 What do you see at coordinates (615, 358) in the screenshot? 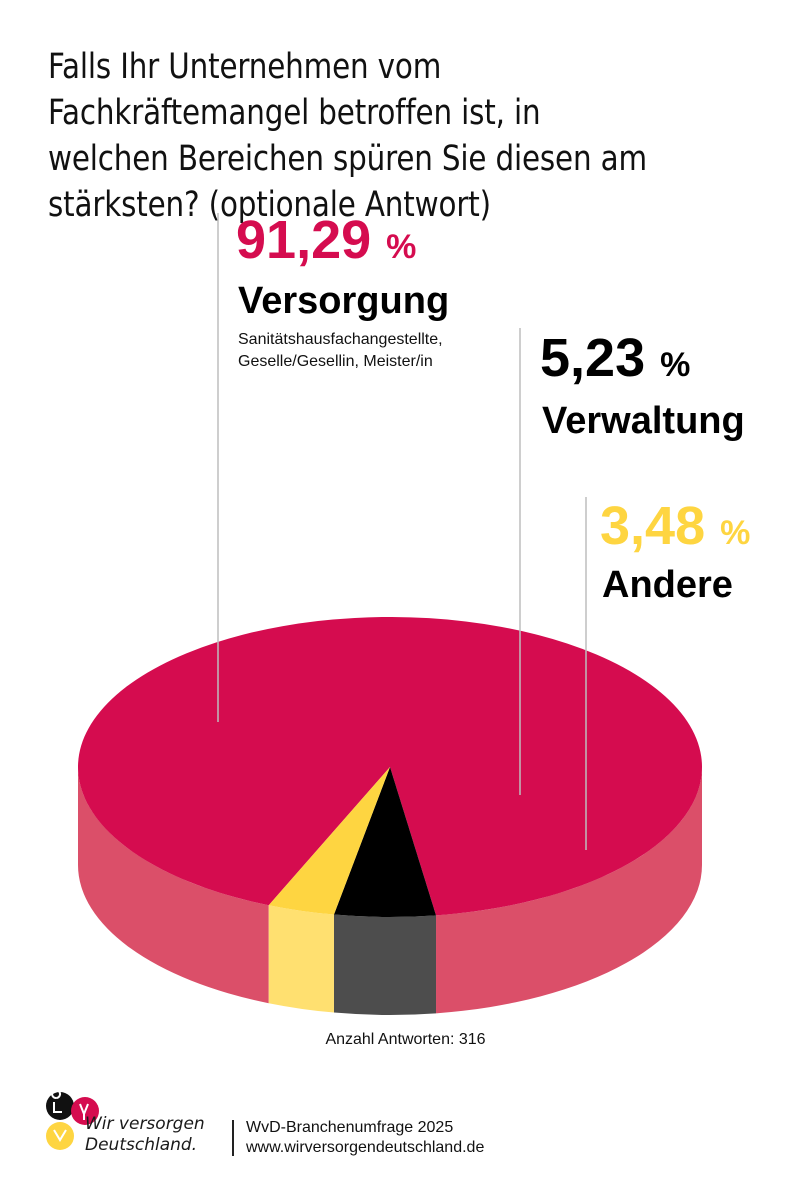
I see `value-label-verwaltung: 5,23 %` at bounding box center [615, 358].